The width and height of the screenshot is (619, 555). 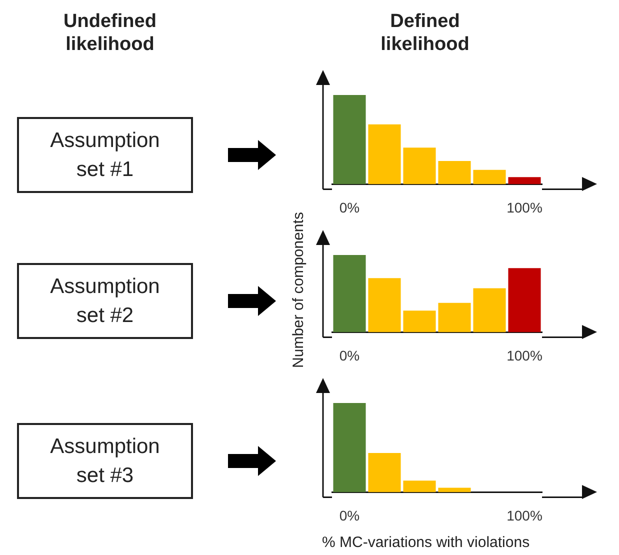 What do you see at coordinates (299, 290) in the screenshot?
I see `y-axis-title: Number of components` at bounding box center [299, 290].